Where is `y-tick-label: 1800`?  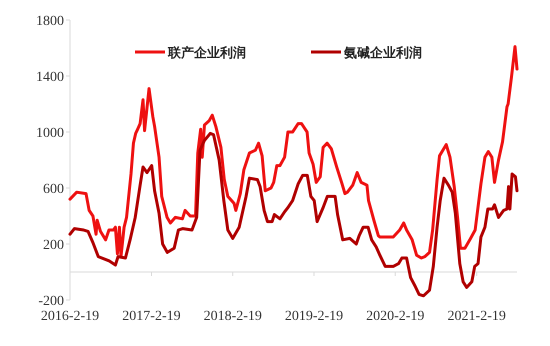 y-tick-label: 1800 is located at coordinates (50, 21).